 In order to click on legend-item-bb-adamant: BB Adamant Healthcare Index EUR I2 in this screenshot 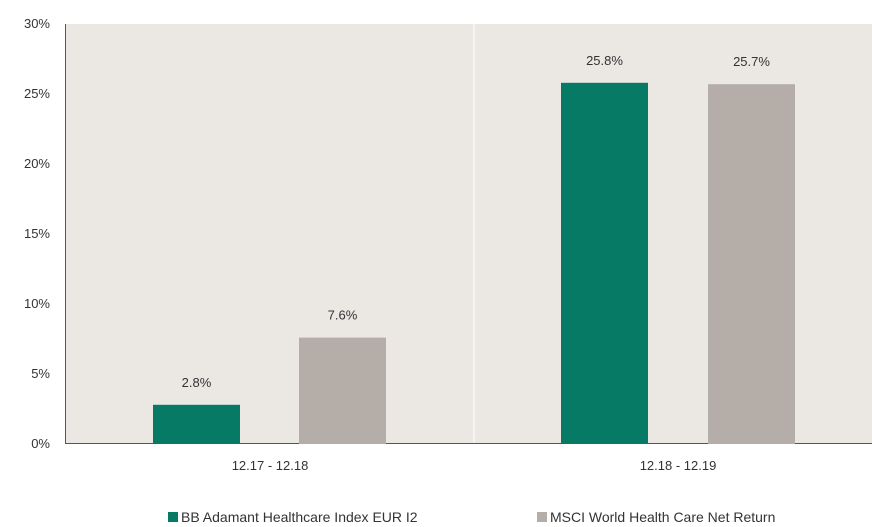, I will do `click(293, 517)`.